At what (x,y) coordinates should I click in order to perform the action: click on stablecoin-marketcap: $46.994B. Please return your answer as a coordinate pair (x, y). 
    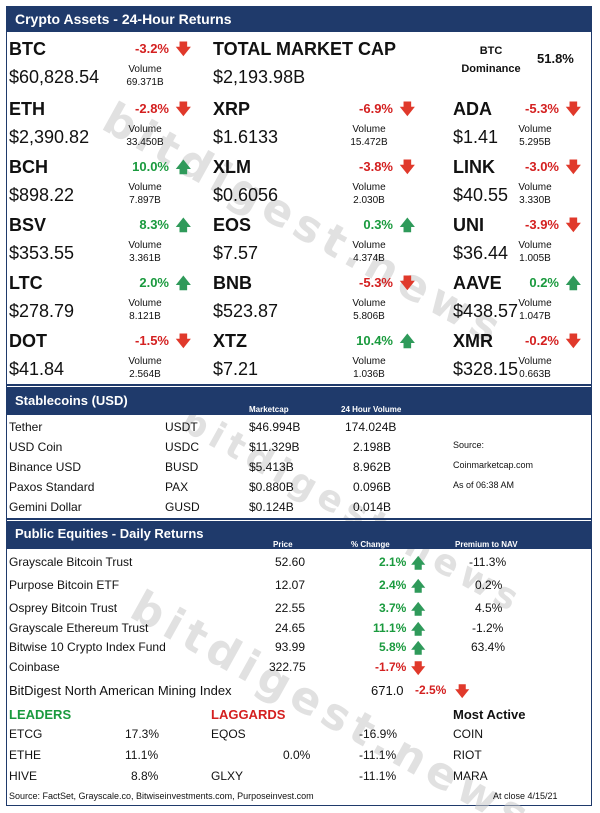
    Looking at the image, I should click on (275, 427).